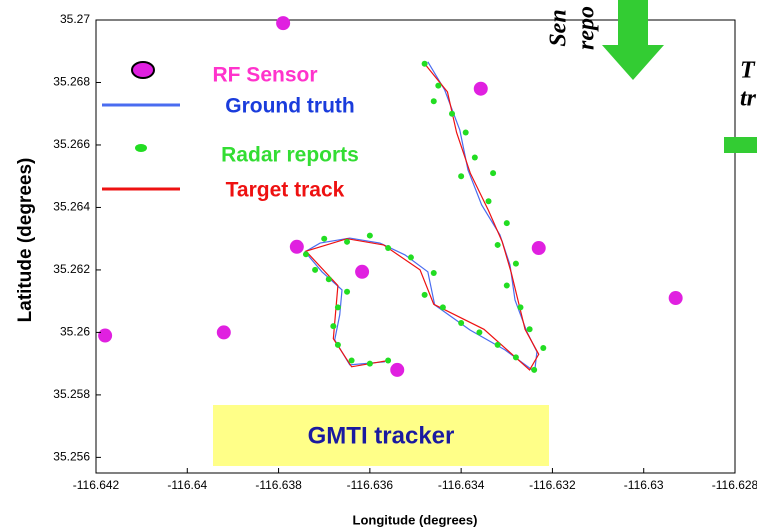  What do you see at coordinates (559, 27) in the screenshot?
I see `overlay-text: Sen` at bounding box center [559, 27].